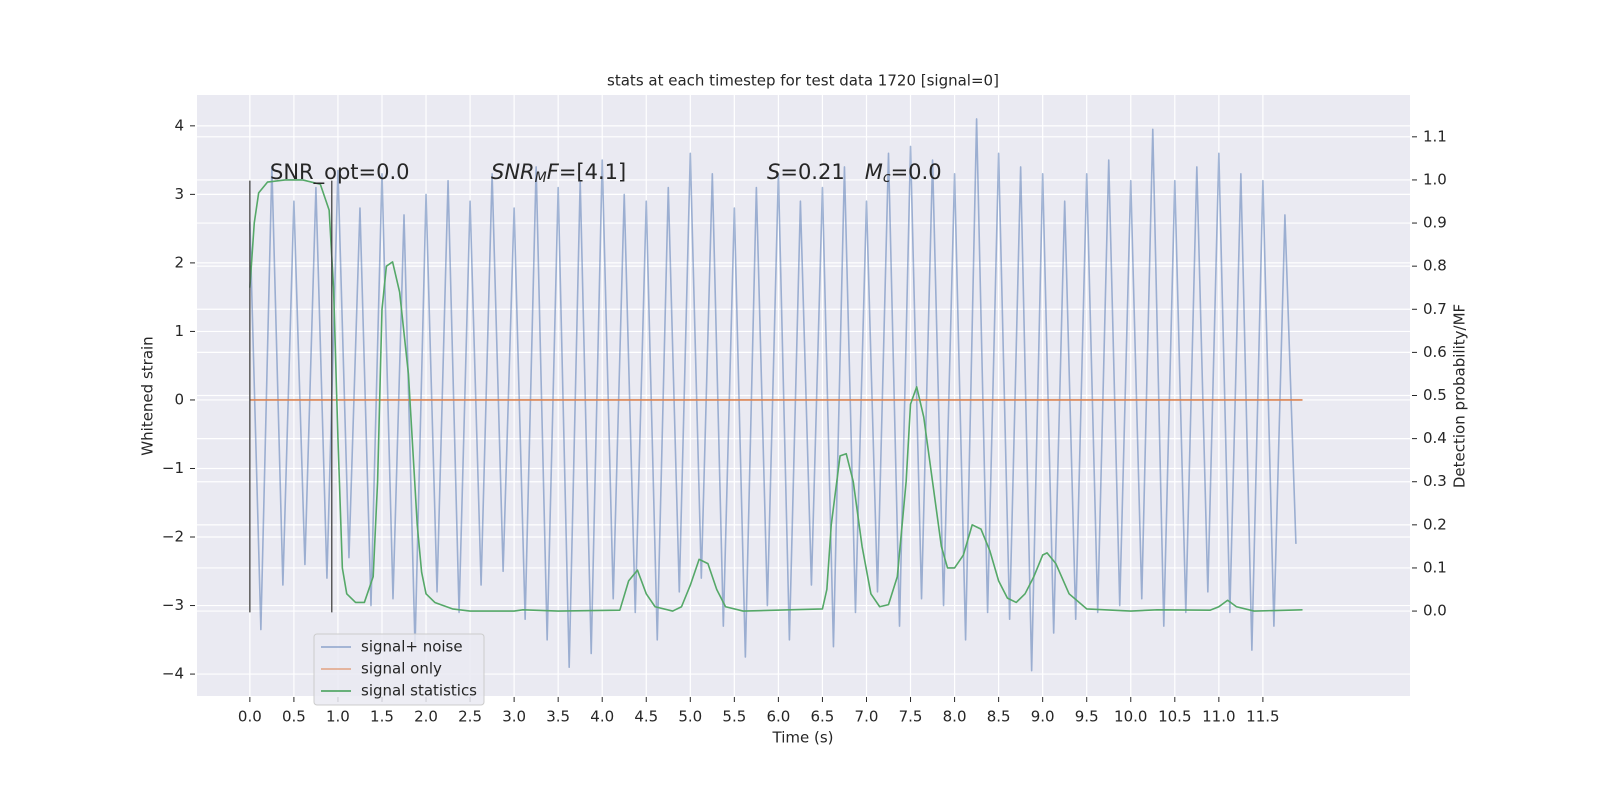  I want to click on annotation: S=0.21 Mc=0.0, so click(854, 173).